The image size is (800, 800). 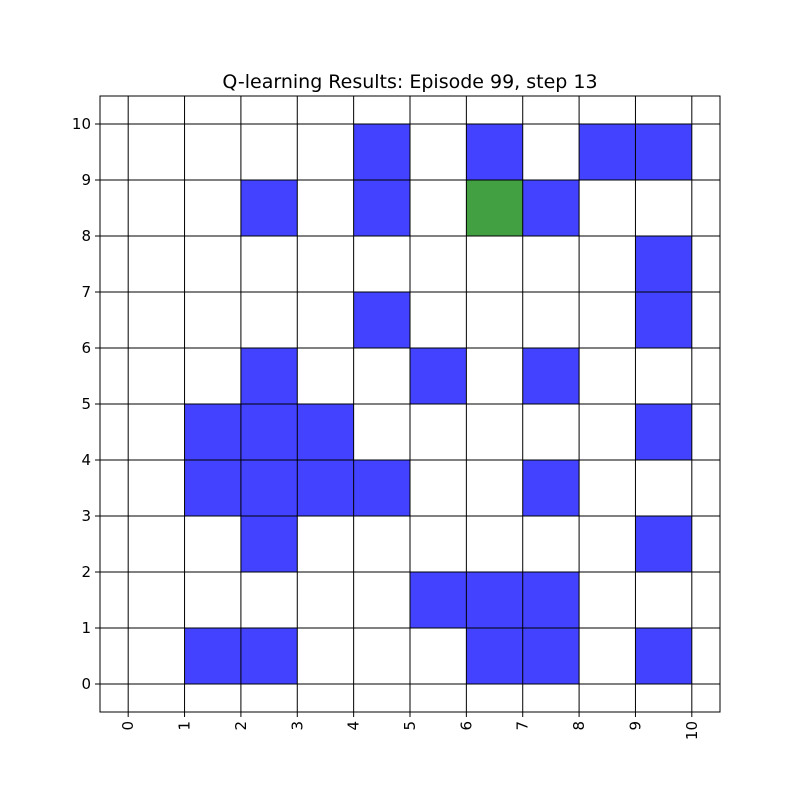 What do you see at coordinates (579, 726) in the screenshot?
I see `x-tick-label: 8` at bounding box center [579, 726].